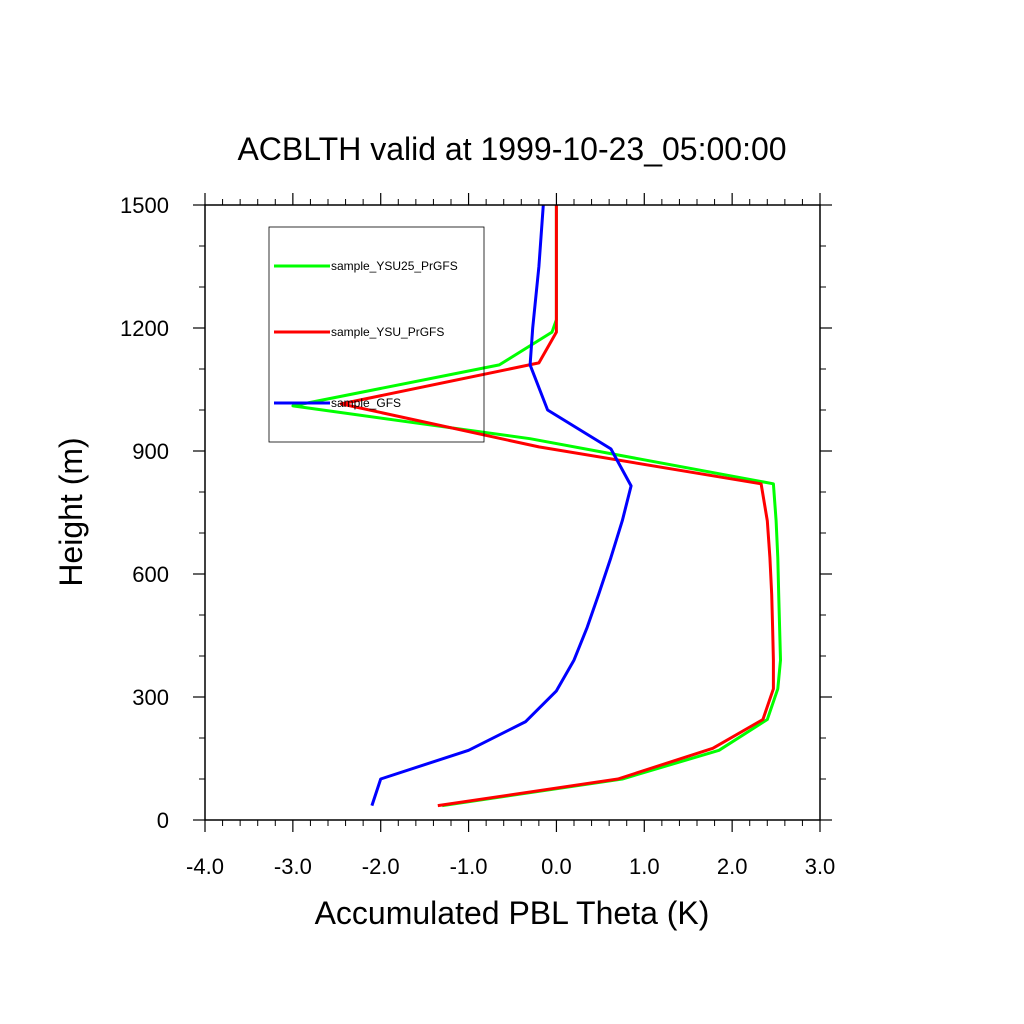 The height and width of the screenshot is (1024, 1024). Describe the element at coordinates (381, 866) in the screenshot. I see `x-tick-label: -2.0` at that location.